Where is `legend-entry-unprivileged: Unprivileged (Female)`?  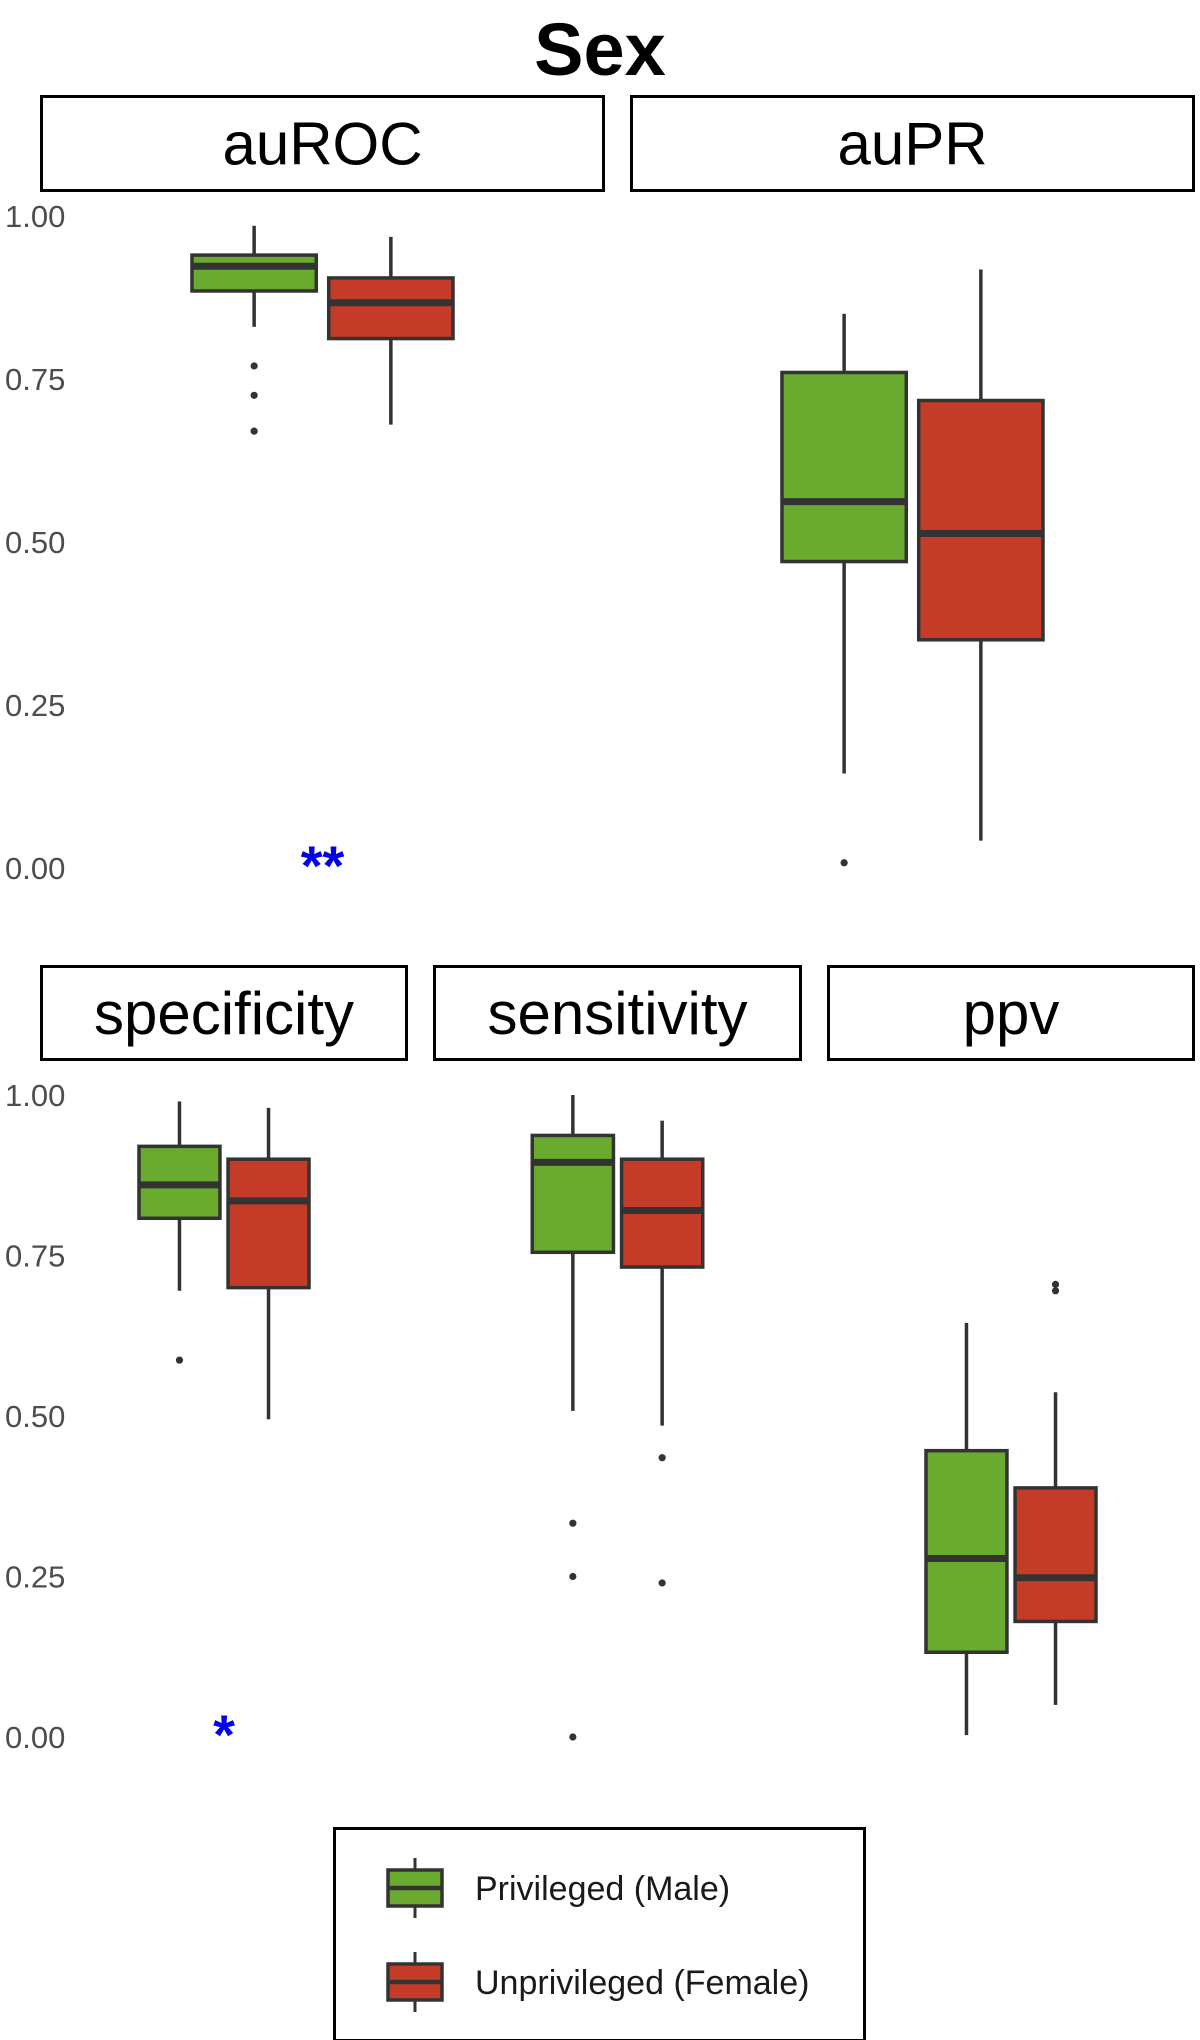 legend-entry-unprivileged: Unprivileged (Female) is located at coordinates (597, 1982).